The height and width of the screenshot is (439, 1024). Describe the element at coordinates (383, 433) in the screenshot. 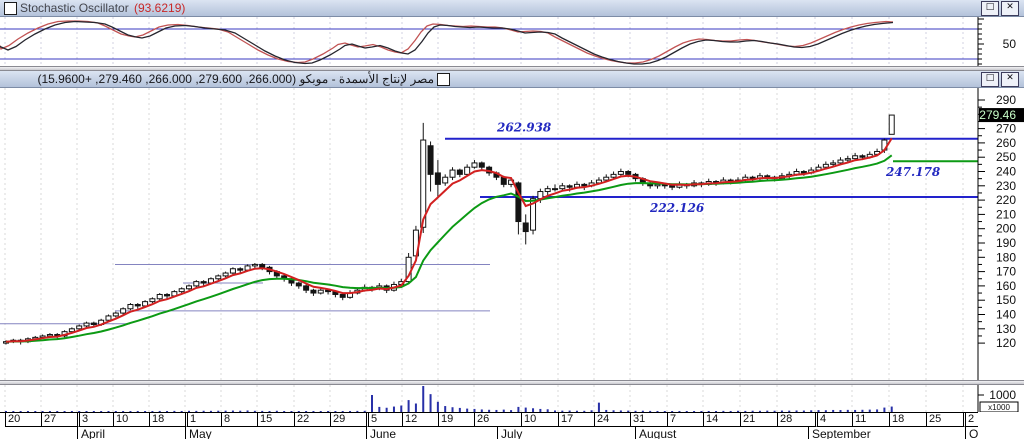

I see `month-label: June` at that location.